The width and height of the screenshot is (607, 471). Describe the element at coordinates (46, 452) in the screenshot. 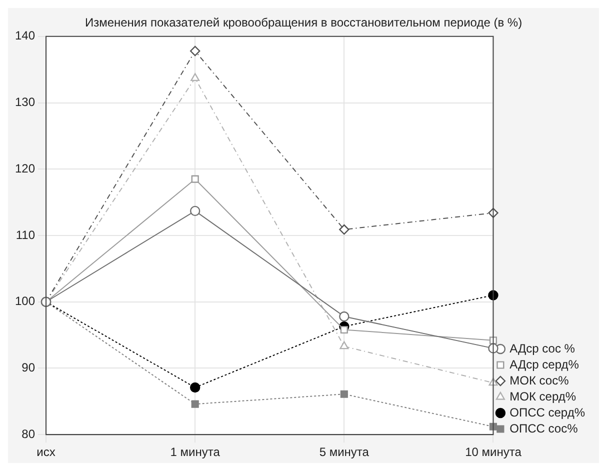

I see `x-tick-label: исх` at that location.